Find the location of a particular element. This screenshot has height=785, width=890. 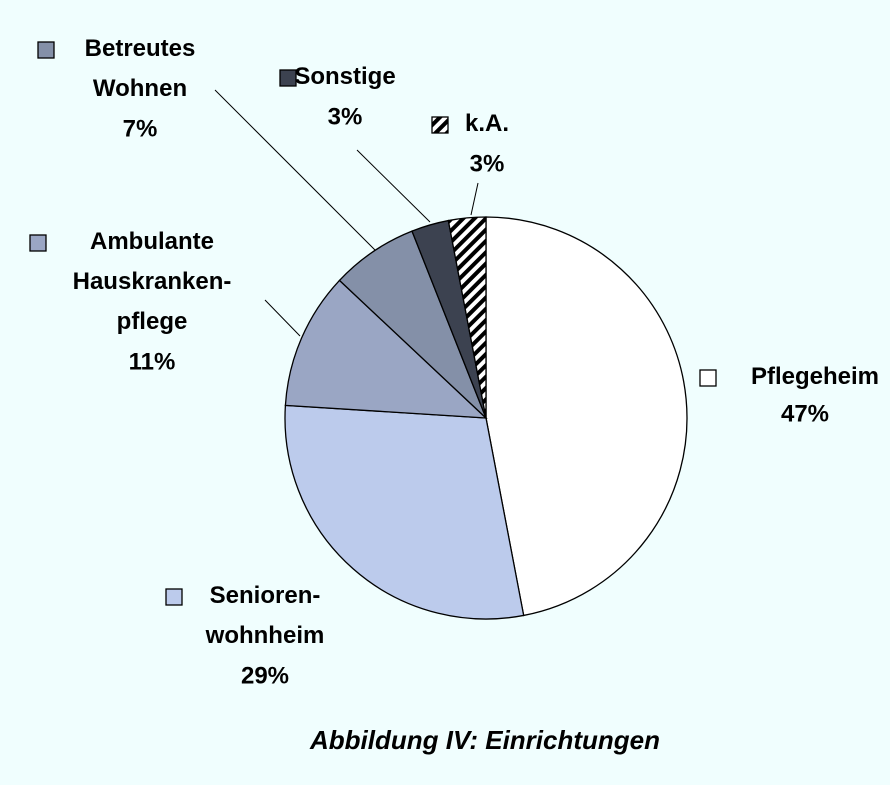

value-label: 47% is located at coordinates (805, 413).